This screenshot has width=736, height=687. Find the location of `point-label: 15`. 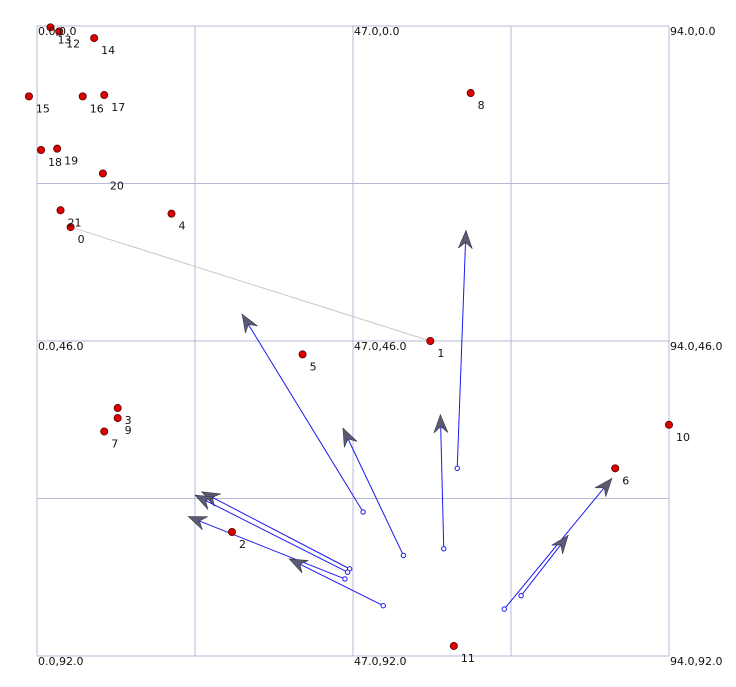

point-label: 15 is located at coordinates (43, 108).